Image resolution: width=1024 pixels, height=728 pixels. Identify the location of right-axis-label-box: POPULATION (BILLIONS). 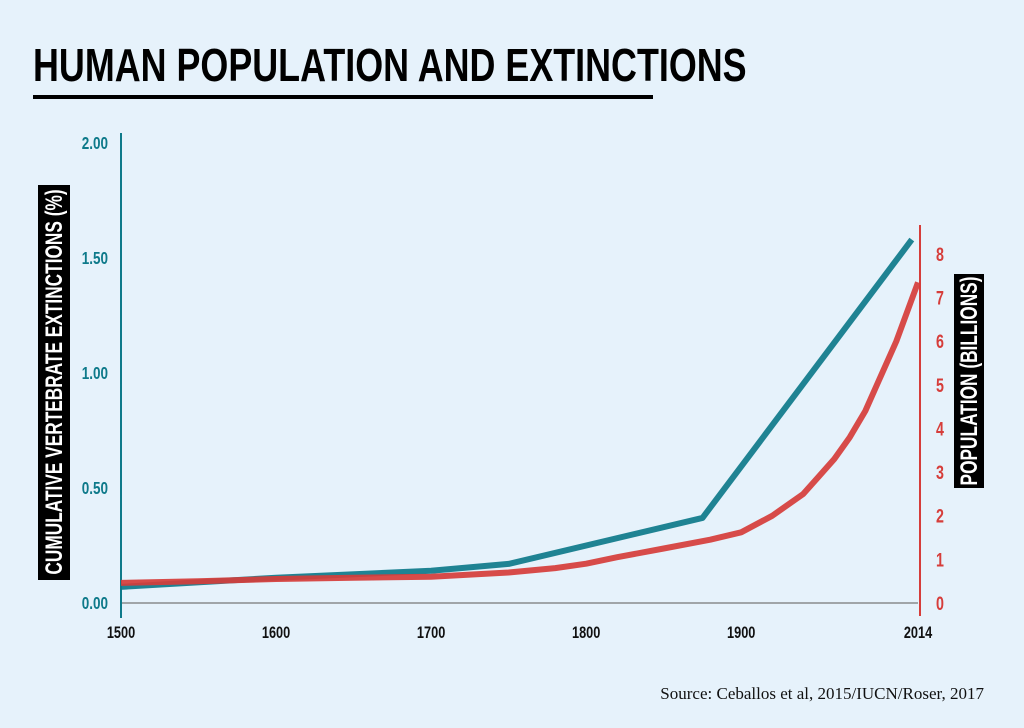
(969, 381).